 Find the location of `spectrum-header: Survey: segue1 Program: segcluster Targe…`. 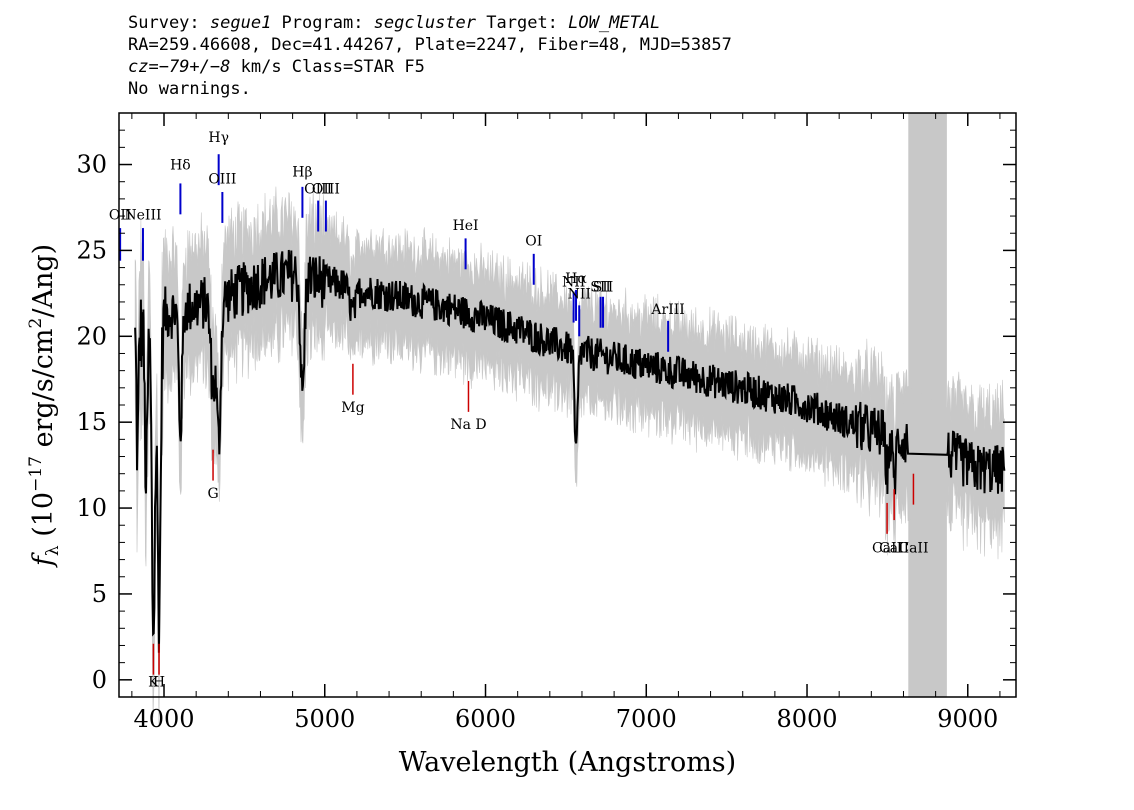

spectrum-header: Survey: segue1 Program: segcluster Targe… is located at coordinates (430, 56).